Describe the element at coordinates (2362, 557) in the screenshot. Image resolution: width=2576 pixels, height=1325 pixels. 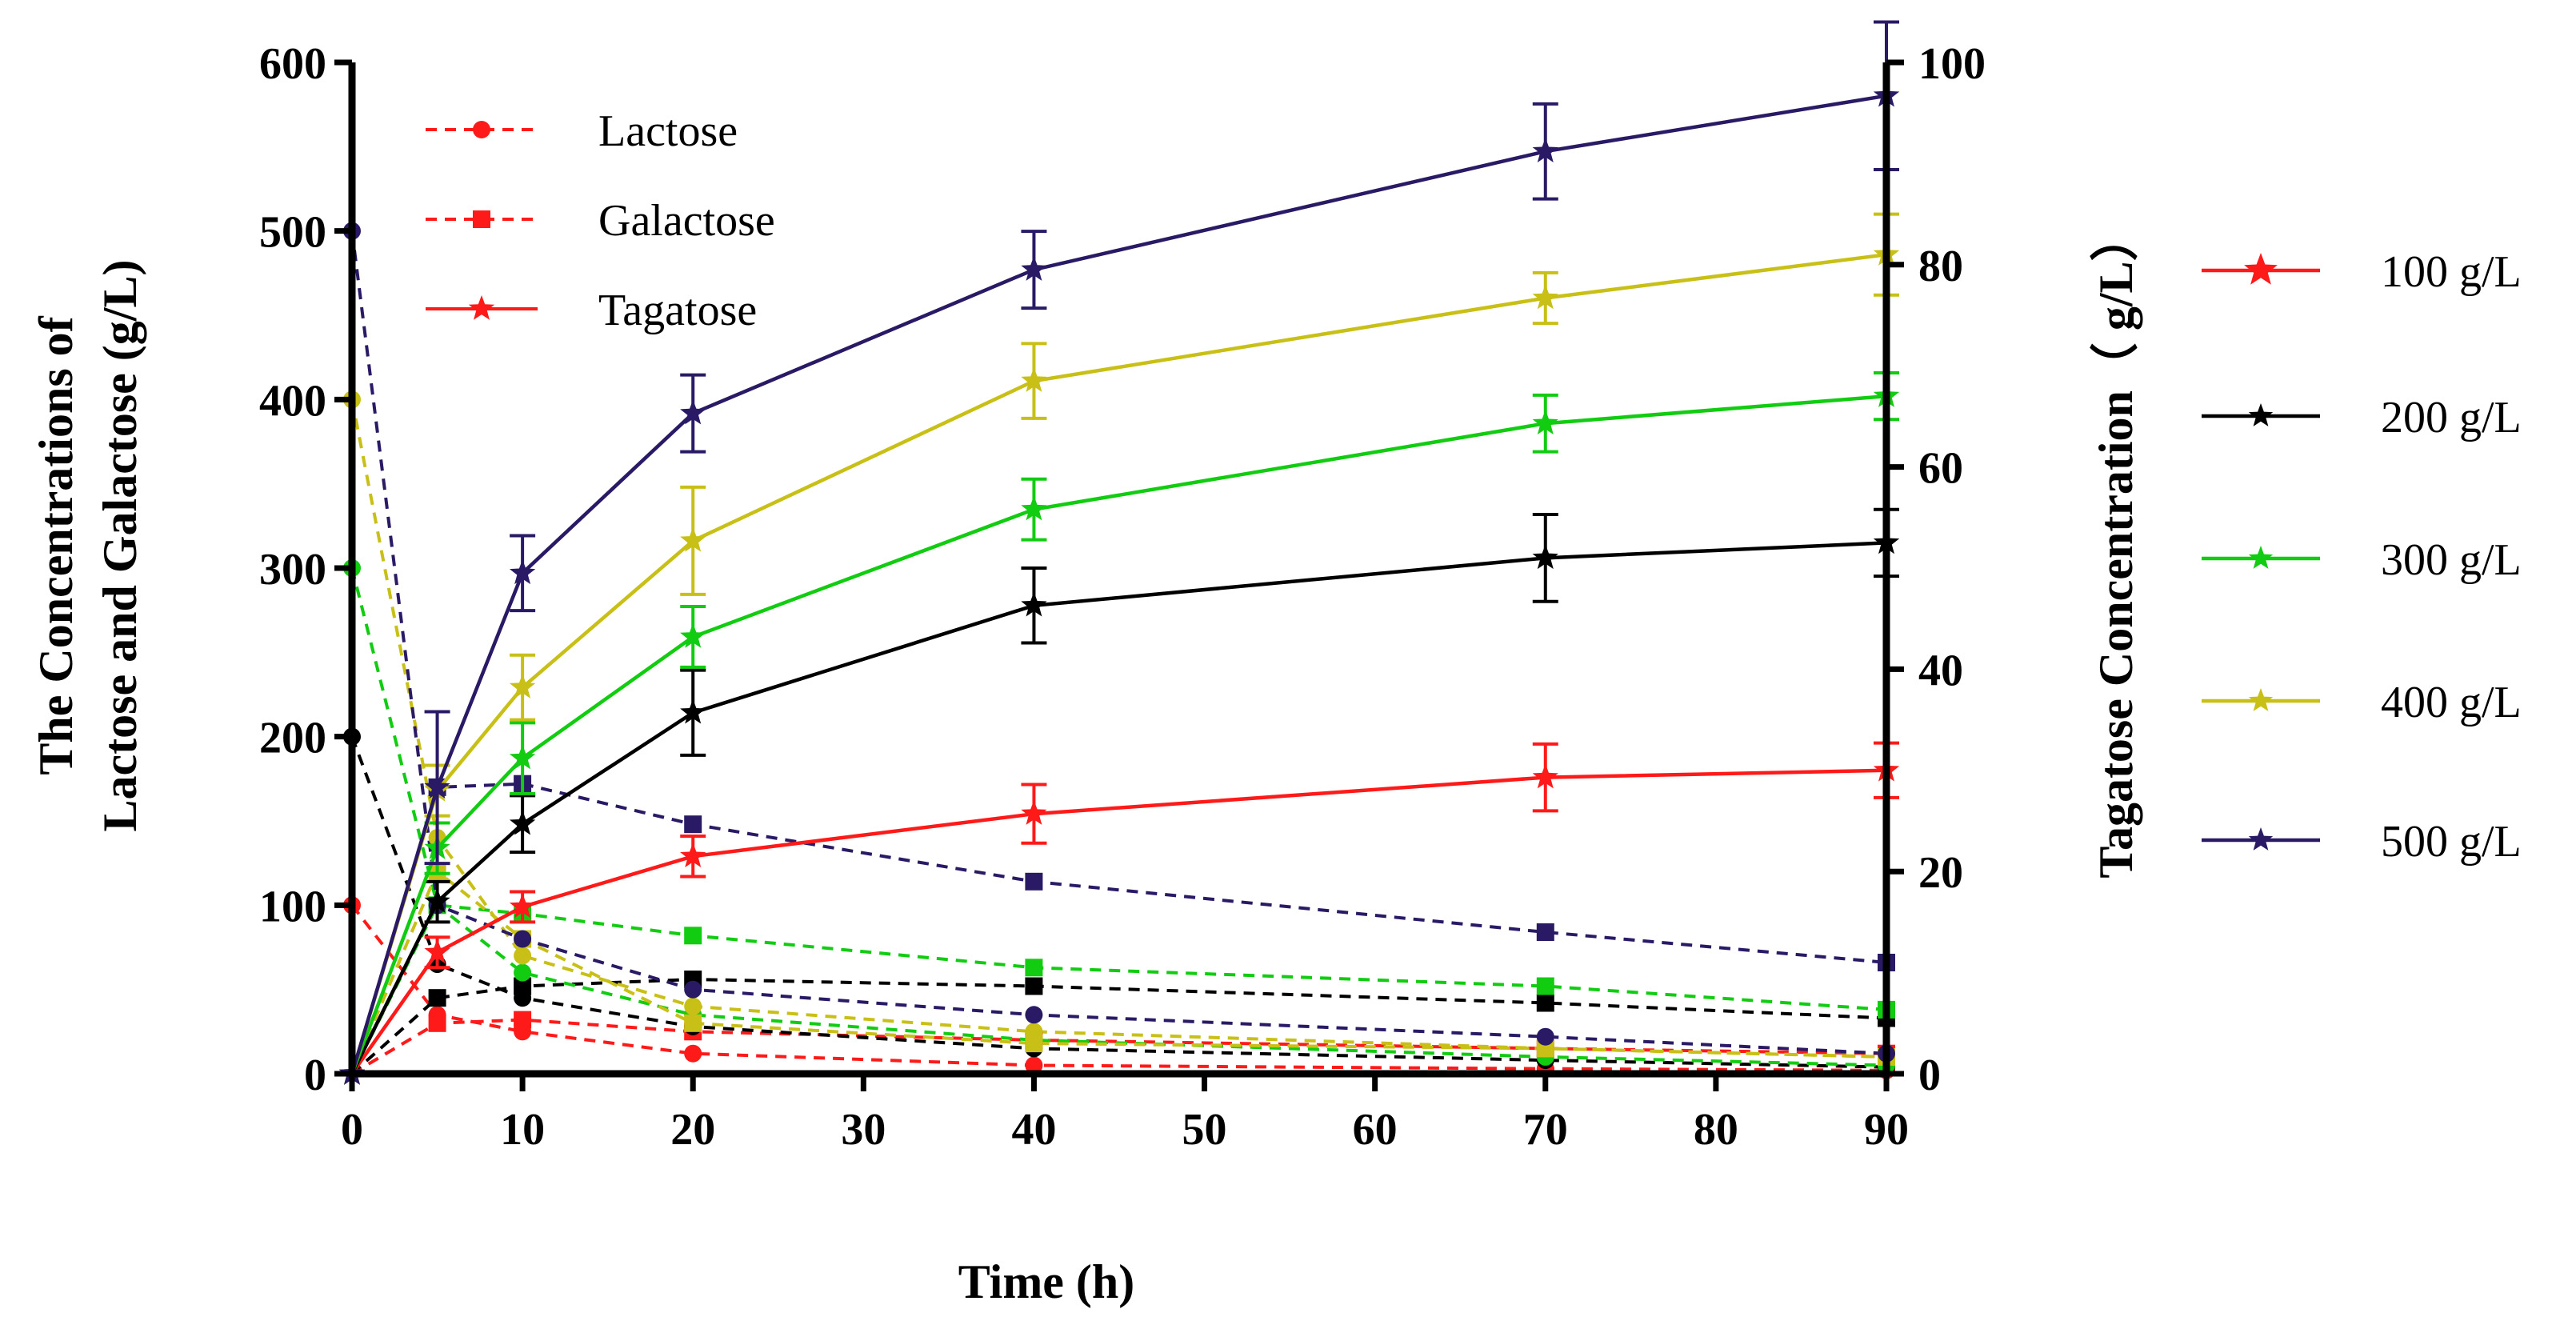
I see `concentration-legend: 100 g/L 200 g/L 300 g/L 400 g/L 500 g/L` at that location.